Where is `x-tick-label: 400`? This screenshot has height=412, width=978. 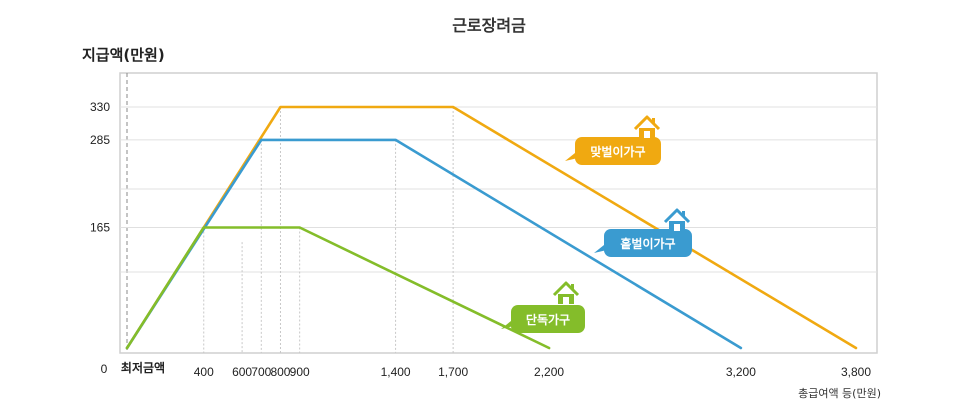
x-tick-label: 400 is located at coordinates (204, 372).